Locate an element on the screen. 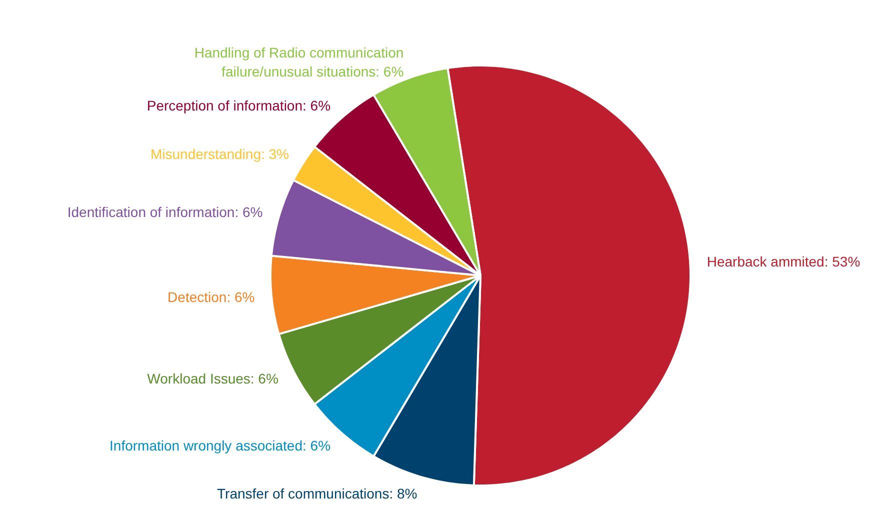  slice-label: Misunderstanding: 3% is located at coordinates (220, 154).